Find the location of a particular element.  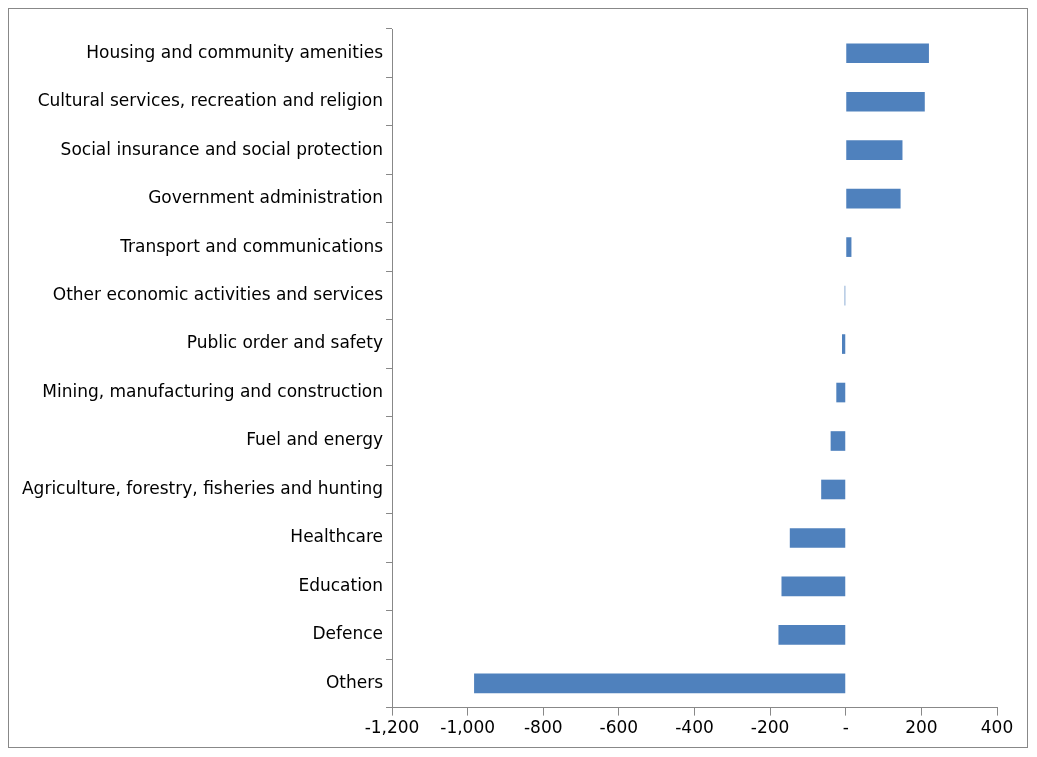

y-tick-label: Other economic activities and services is located at coordinates (218, 294).